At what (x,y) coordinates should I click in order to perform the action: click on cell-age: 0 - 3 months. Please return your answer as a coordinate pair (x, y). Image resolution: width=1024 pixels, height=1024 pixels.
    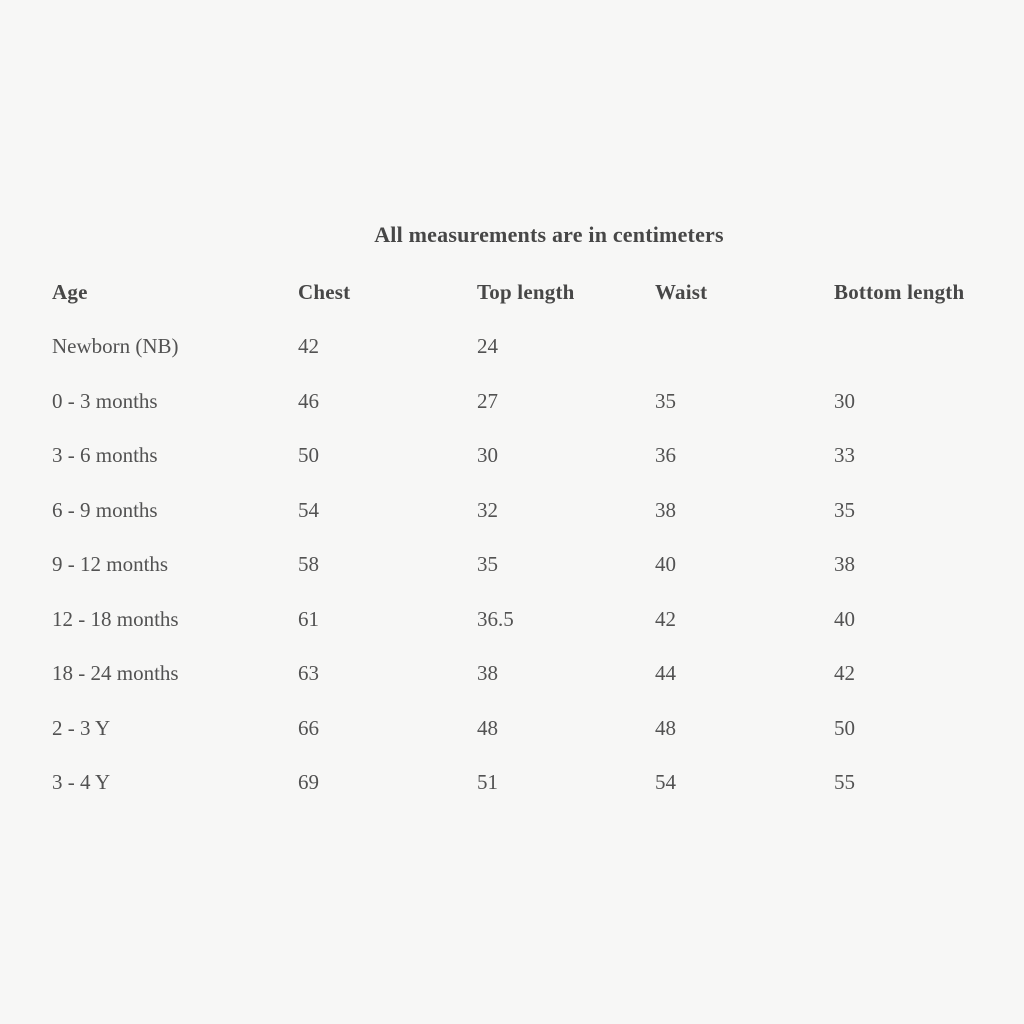
    Looking at the image, I should click on (105, 400).